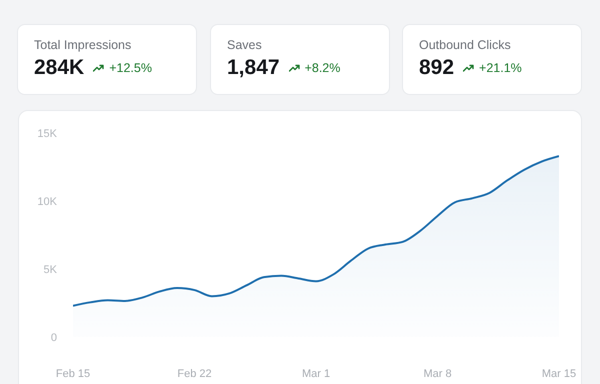  Describe the element at coordinates (51, 270) in the screenshot. I see `y-tick-label: 5K` at that location.